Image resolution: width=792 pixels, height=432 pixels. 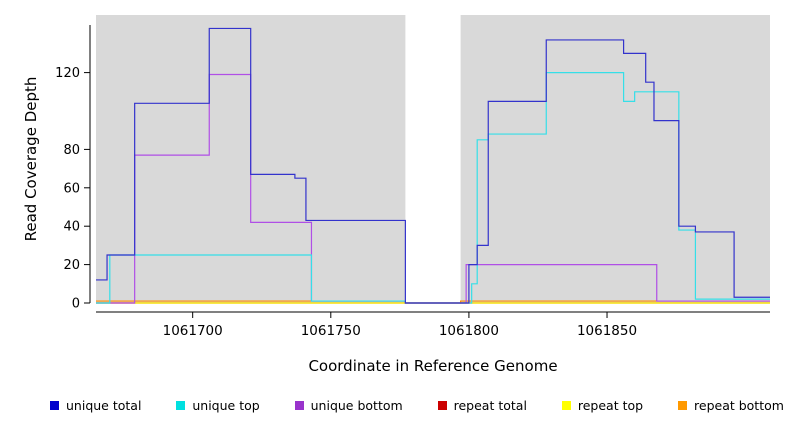 What do you see at coordinates (71, 150) in the screenshot?
I see `y-tick-label: 80` at bounding box center [71, 150].